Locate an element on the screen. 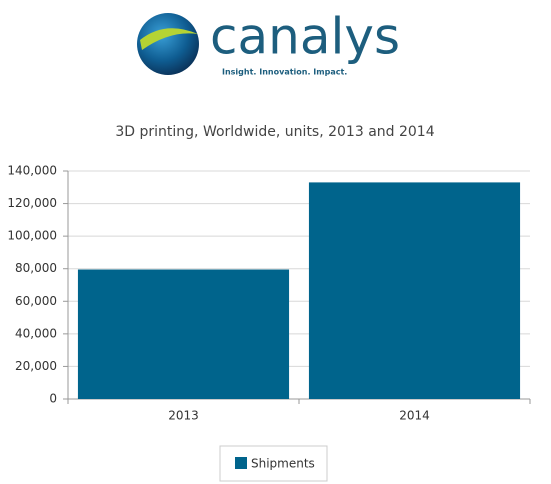 This screenshot has width=551, height=484. y-tick-label: 120,000 is located at coordinates (32, 203).